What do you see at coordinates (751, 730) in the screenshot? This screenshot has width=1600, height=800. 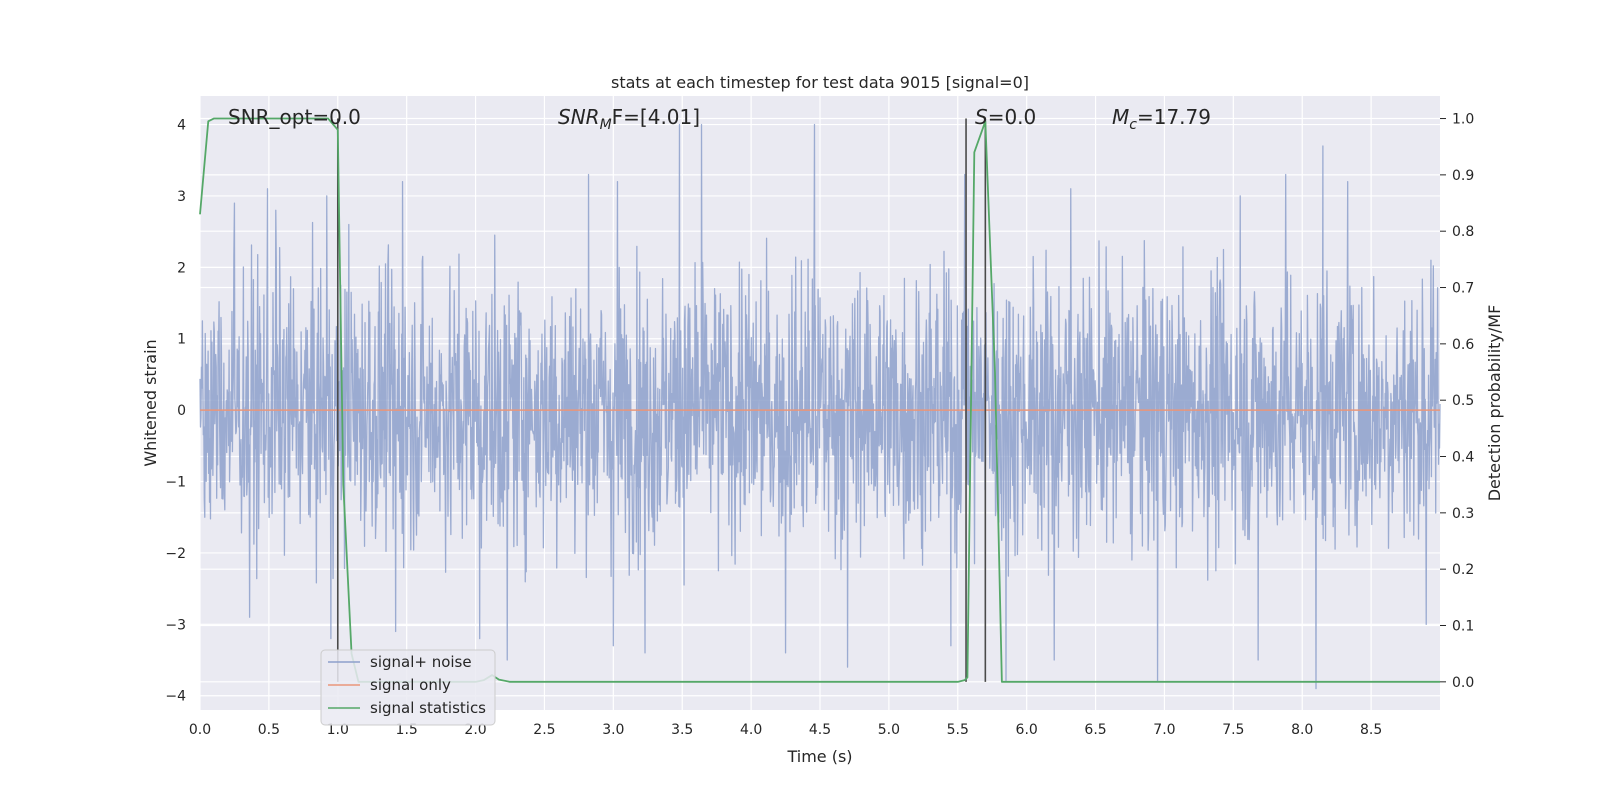 I see `x-tick-label: 4.0` at bounding box center [751, 730].